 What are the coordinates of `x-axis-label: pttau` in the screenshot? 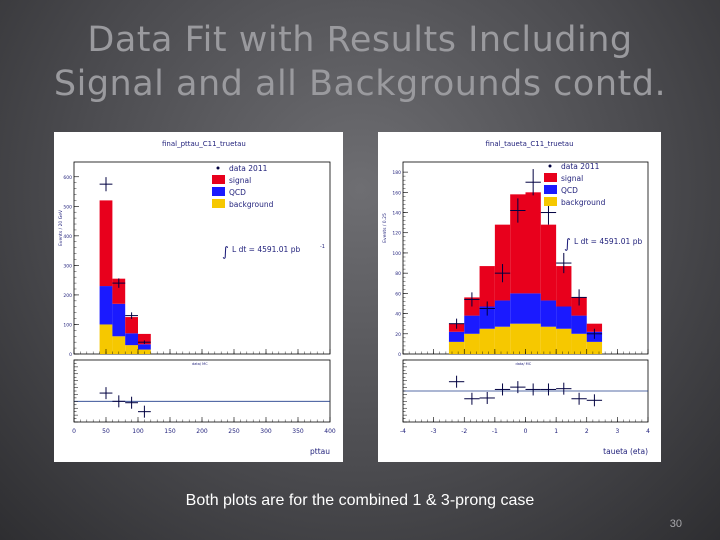 It's located at (320, 451).